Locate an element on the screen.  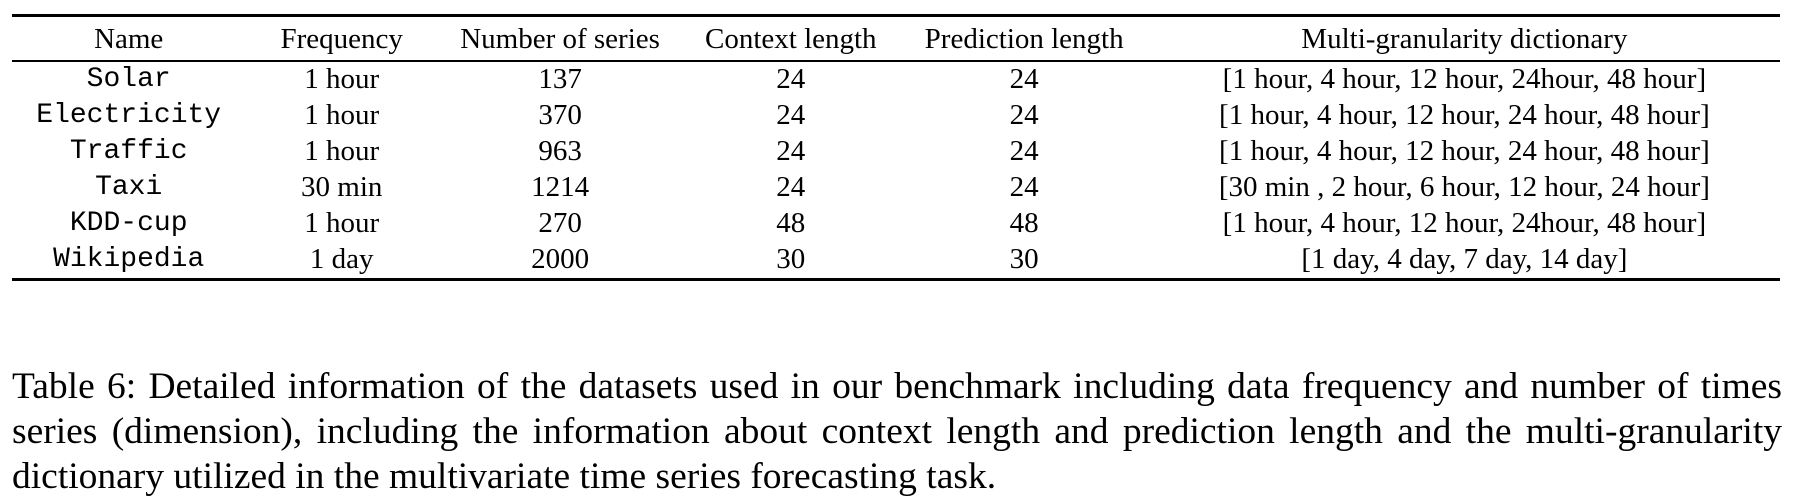
header-number-of-series: Number of series is located at coordinates (560, 39).